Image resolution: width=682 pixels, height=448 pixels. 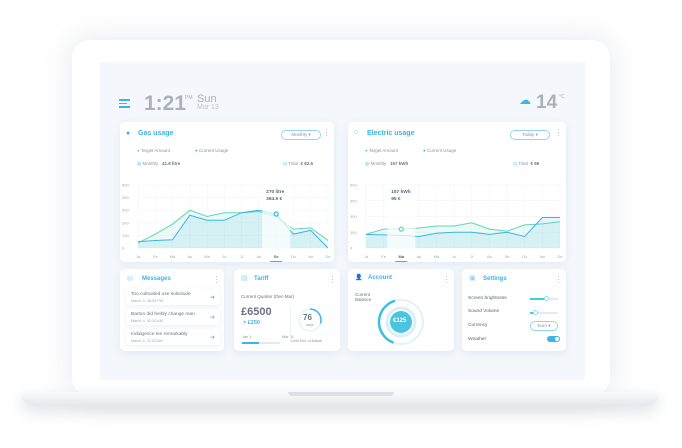 I want to click on volume-slider, so click(x=544, y=312).